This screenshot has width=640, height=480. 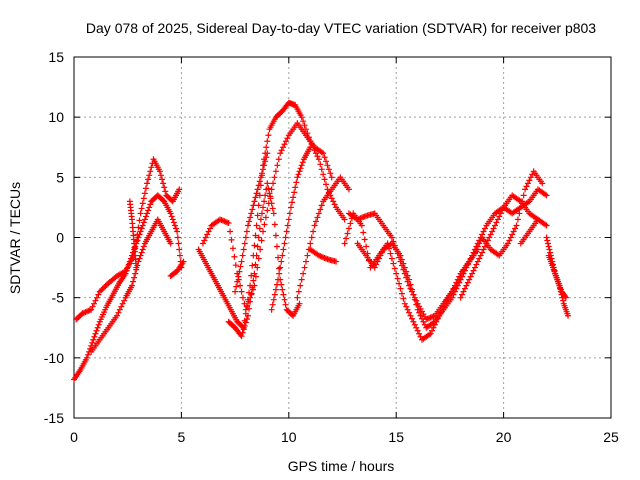 I want to click on x-tick-label: 10, so click(x=289, y=437).